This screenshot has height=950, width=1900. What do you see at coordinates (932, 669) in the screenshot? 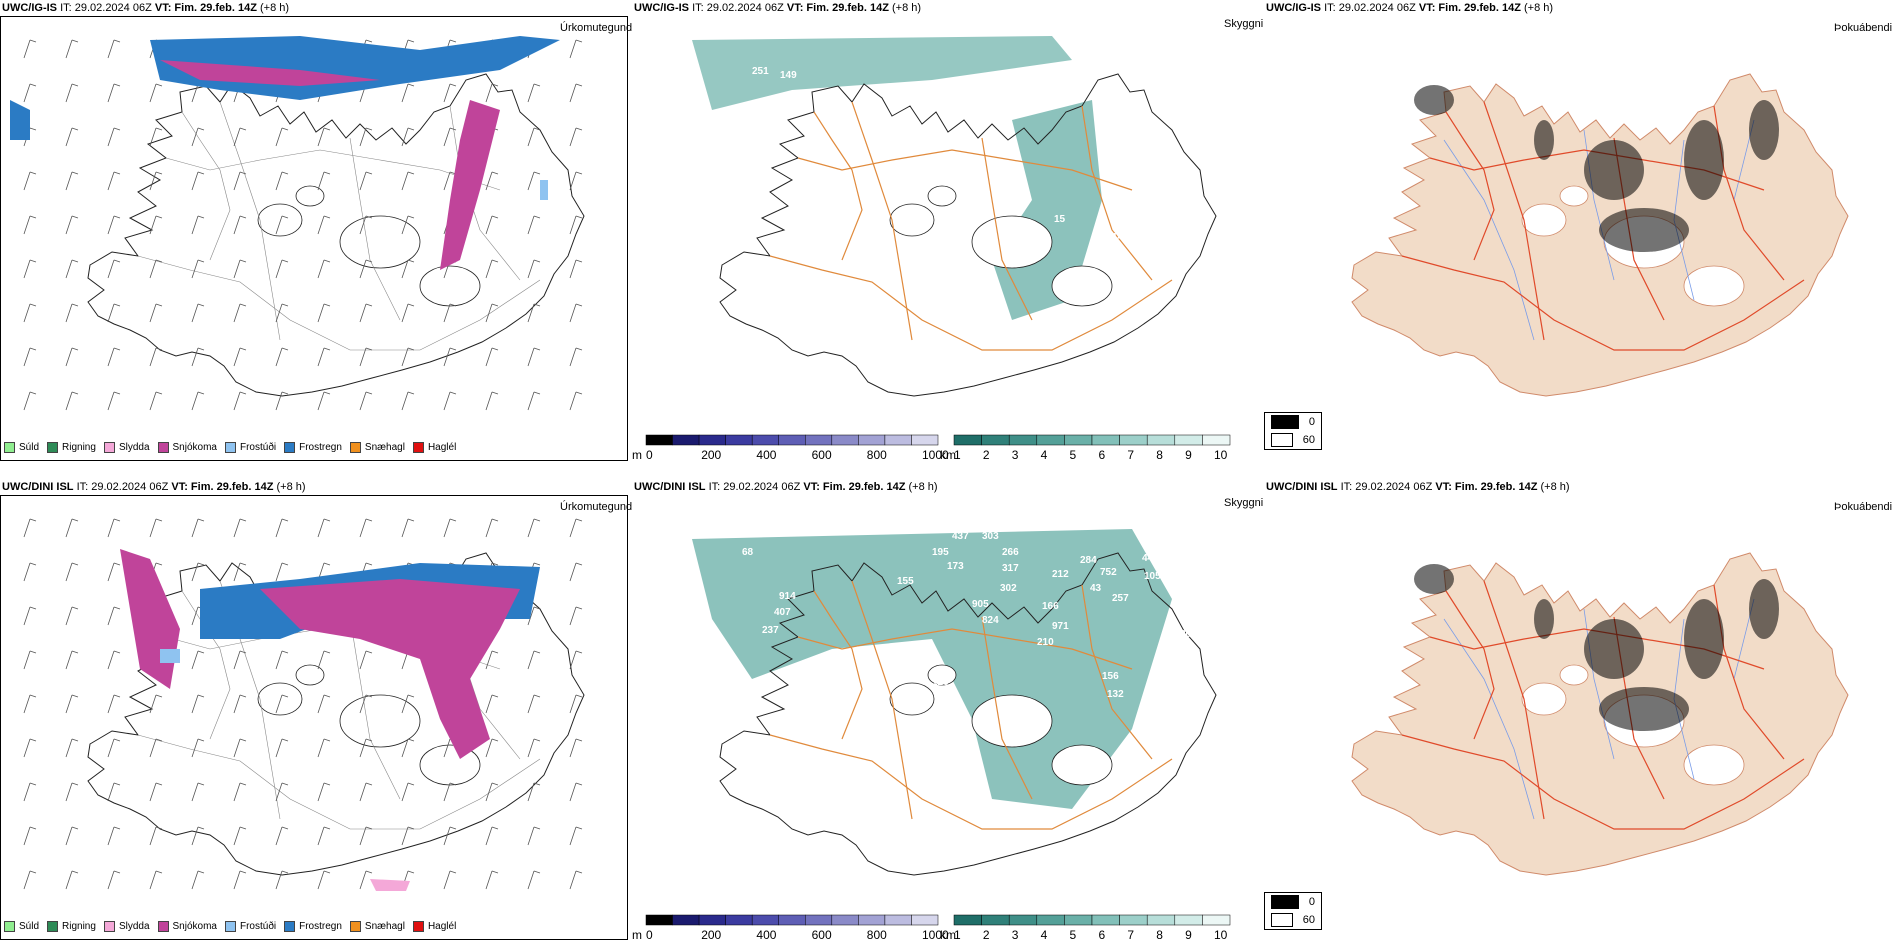
I see `visibility-area` at bounding box center [932, 669].